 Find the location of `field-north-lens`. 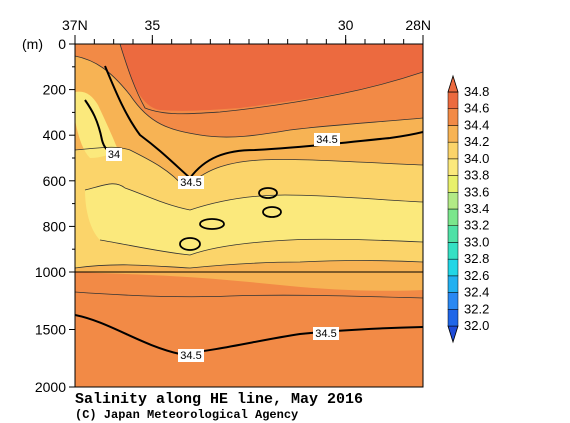

field-north-lens is located at coordinates (96, 124).